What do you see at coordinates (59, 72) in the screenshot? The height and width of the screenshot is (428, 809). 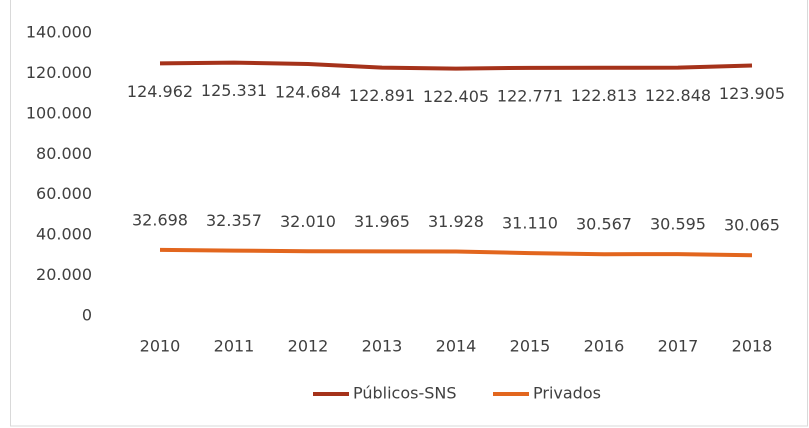 I see `y-tick-label: 120.000` at bounding box center [59, 72].